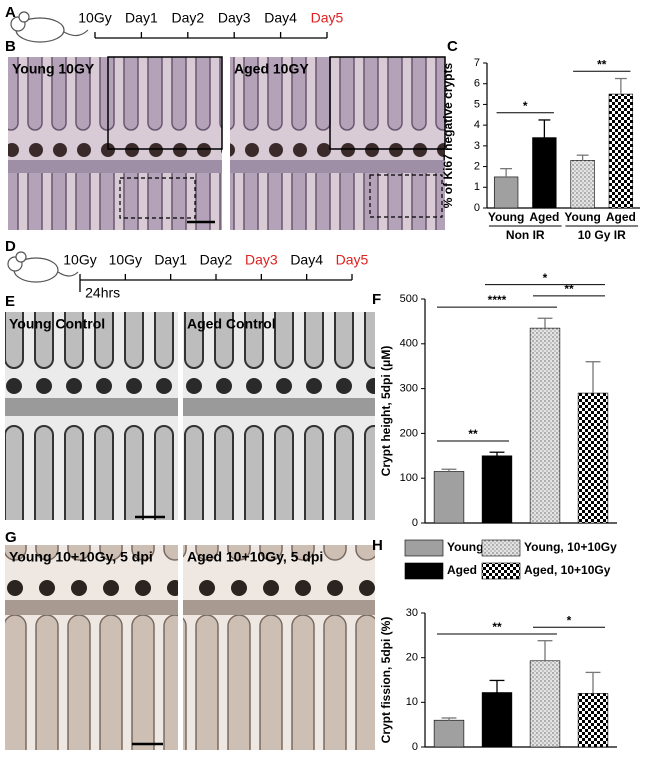 The height and width of the screenshot is (762, 653). I want to click on group-label: 10 Gy IR, so click(602, 235).